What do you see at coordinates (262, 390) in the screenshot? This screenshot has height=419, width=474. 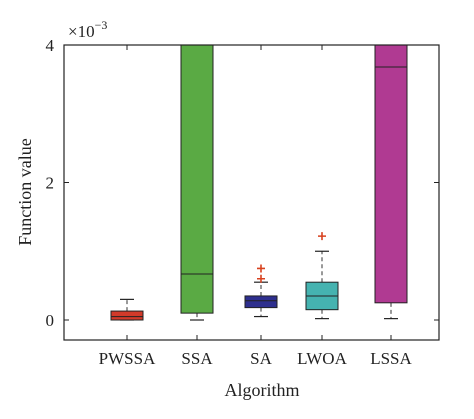 I see `x-axis-label: Algorithm` at bounding box center [262, 390].